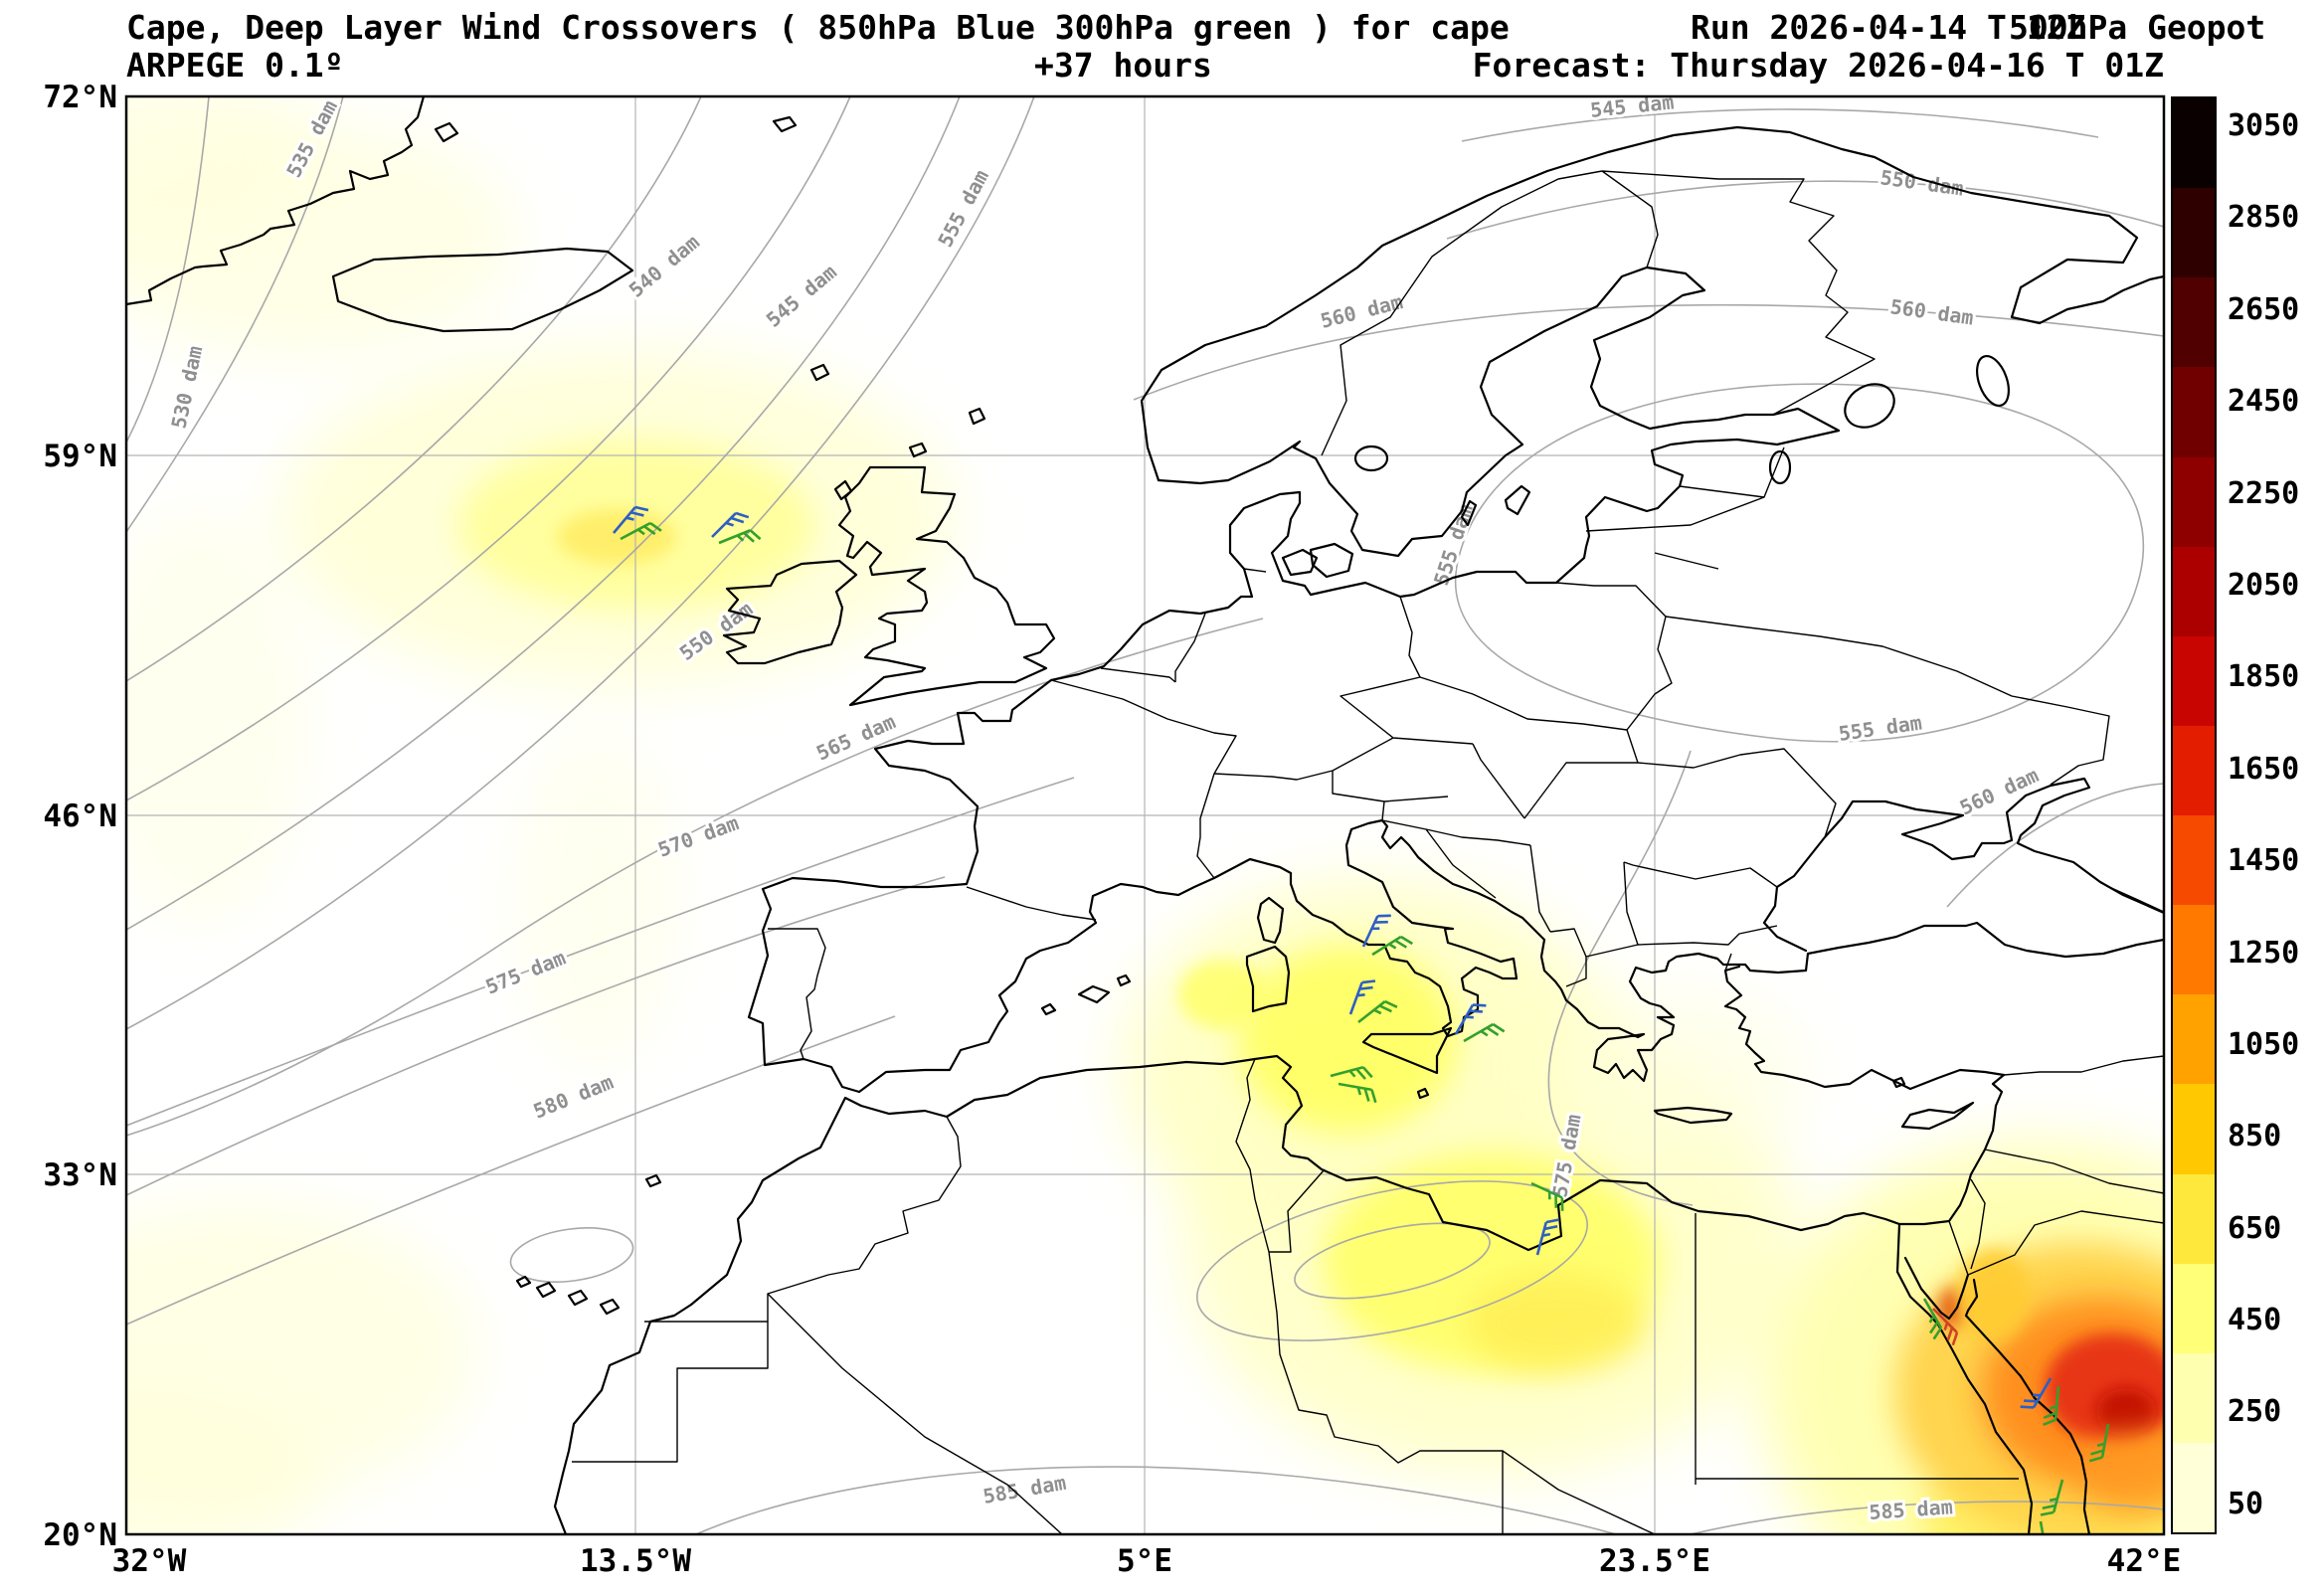 This screenshot has height=1595, width=2324. I want to click on colorbar-tick-label: 1050, so click(2264, 1044).